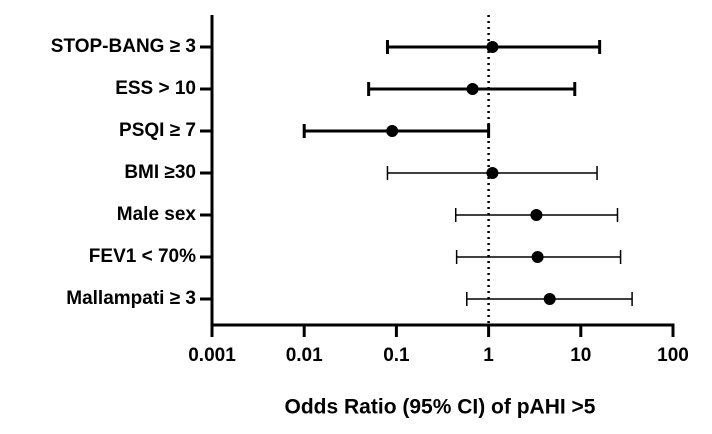 Image resolution: width=712 pixels, height=434 pixels. Describe the element at coordinates (396, 355) in the screenshot. I see `x-tick-label: 0.1` at that location.